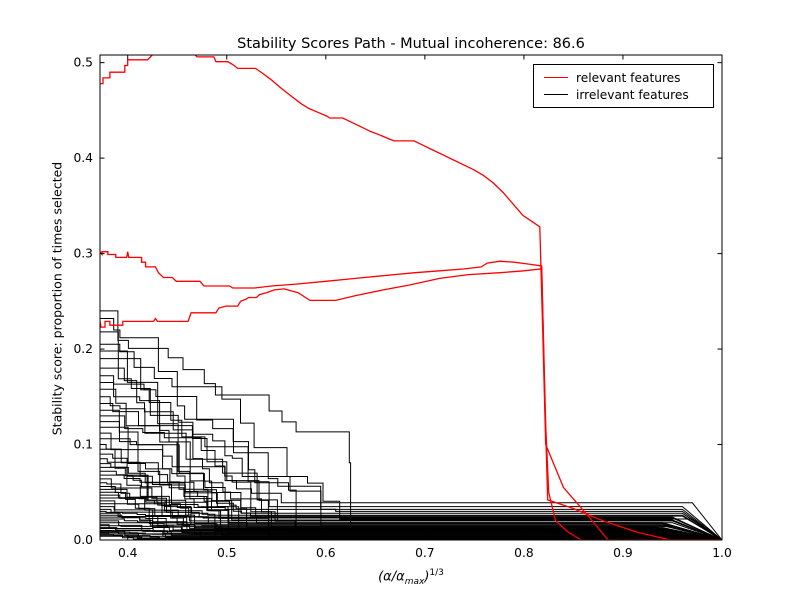  I want to click on x-tick-label: 1.0, so click(722, 553).